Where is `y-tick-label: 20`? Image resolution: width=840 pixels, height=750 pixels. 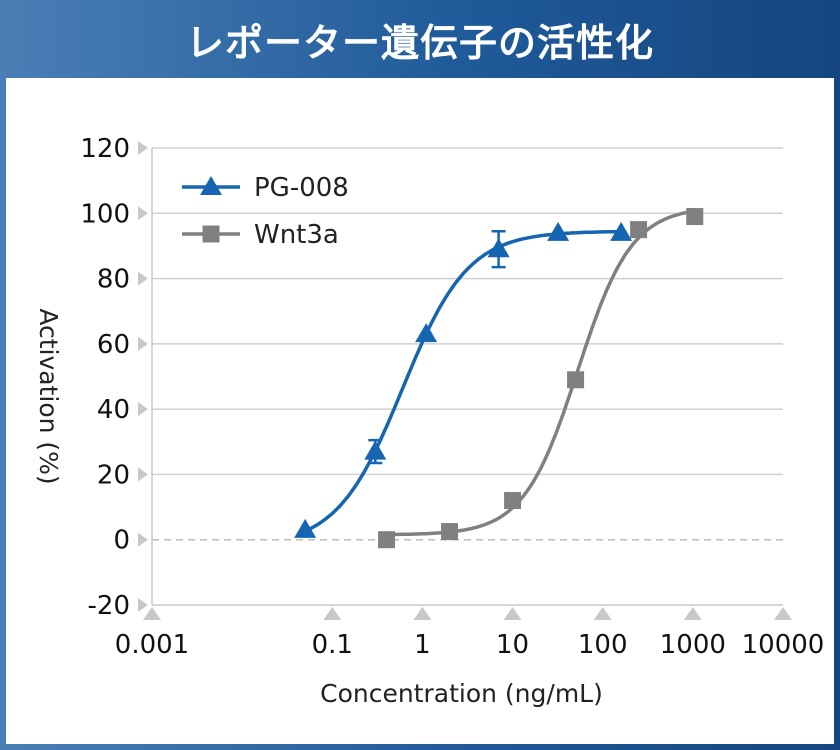 y-tick-label: 20 is located at coordinates (113, 475).